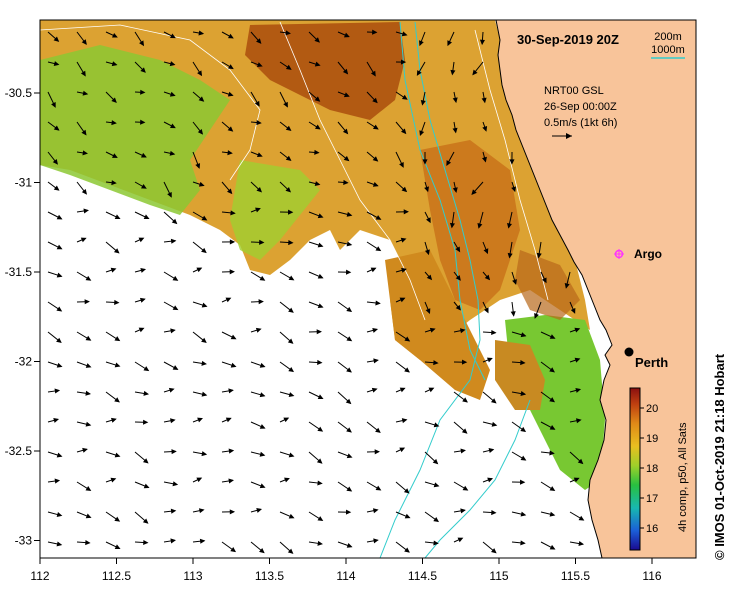 The width and height of the screenshot is (739, 592). Describe the element at coordinates (652, 409) in the screenshot. I see `colorbar-tick-label: 20` at that location.